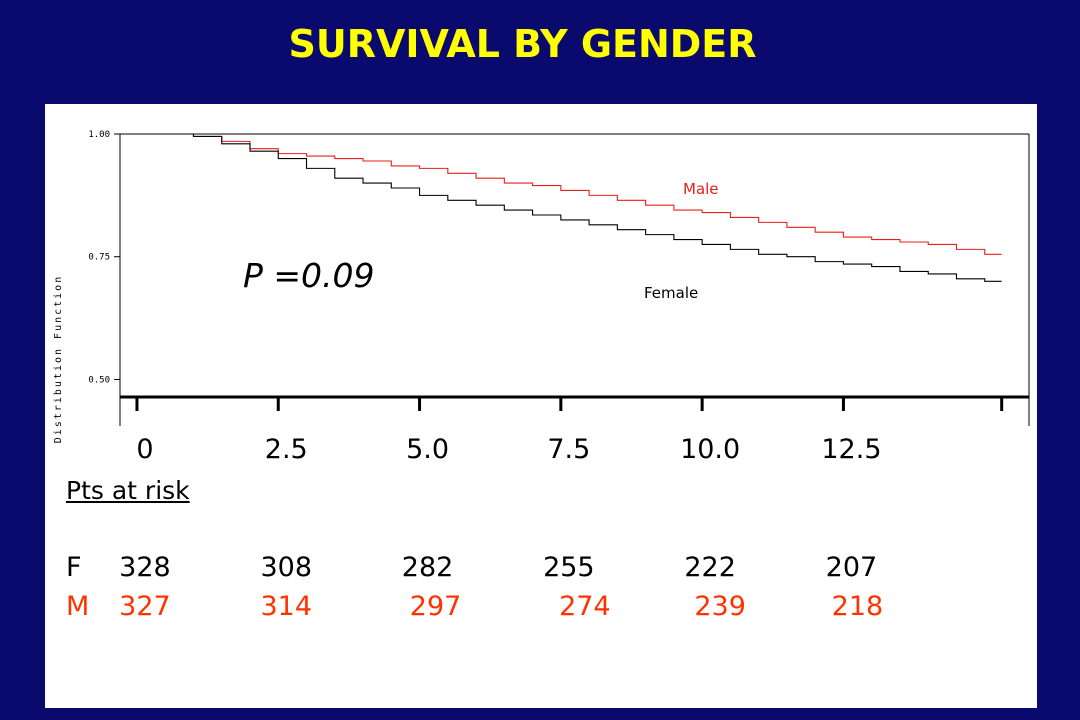  What do you see at coordinates (58, 359) in the screenshot?
I see `y-axis-label: Distribution Function` at bounding box center [58, 359].